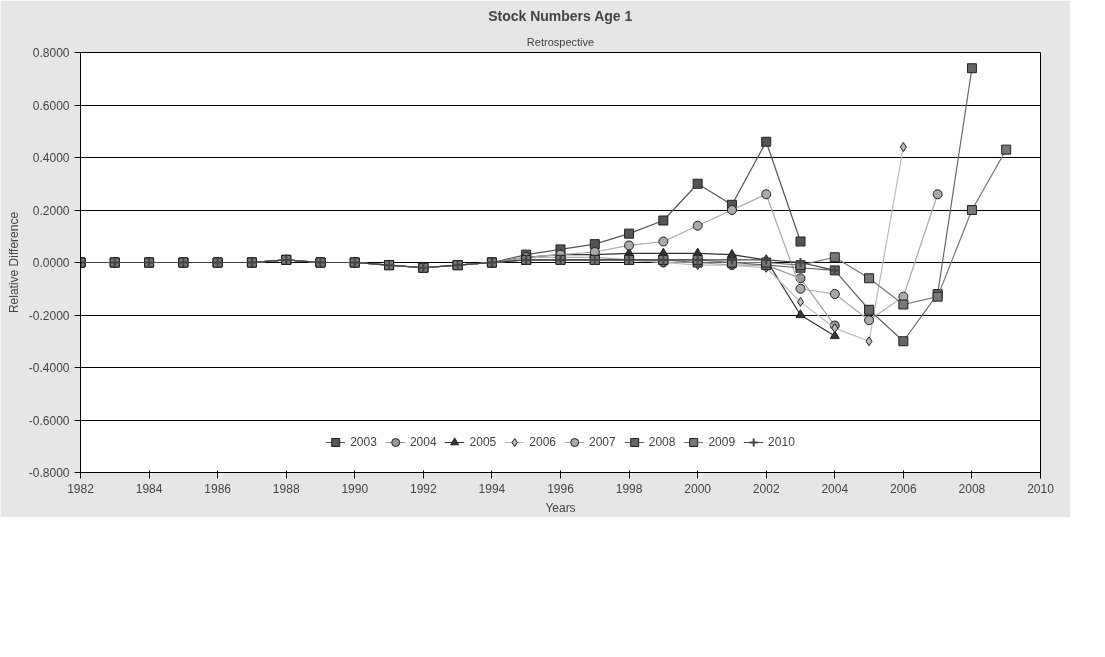 The width and height of the screenshot is (1105, 657). What do you see at coordinates (972, 488) in the screenshot?
I see `x-tick-label: 2008` at bounding box center [972, 488].